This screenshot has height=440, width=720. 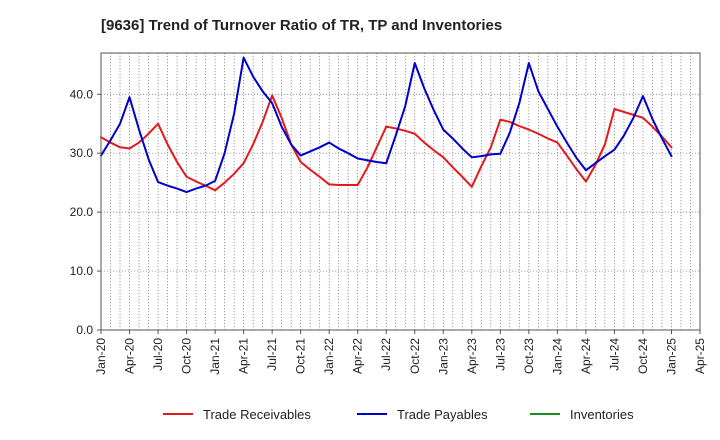 What do you see at coordinates (643, 356) in the screenshot?
I see `x-tick-label: Oct-24` at bounding box center [643, 356].